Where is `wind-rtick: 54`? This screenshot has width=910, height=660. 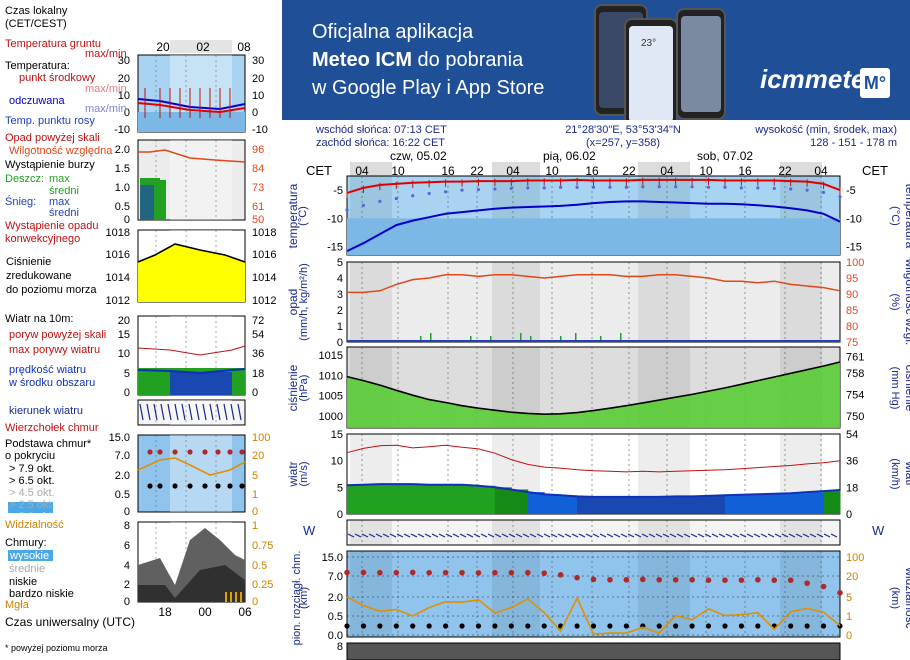 wind-rtick: 54 is located at coordinates (852, 435).